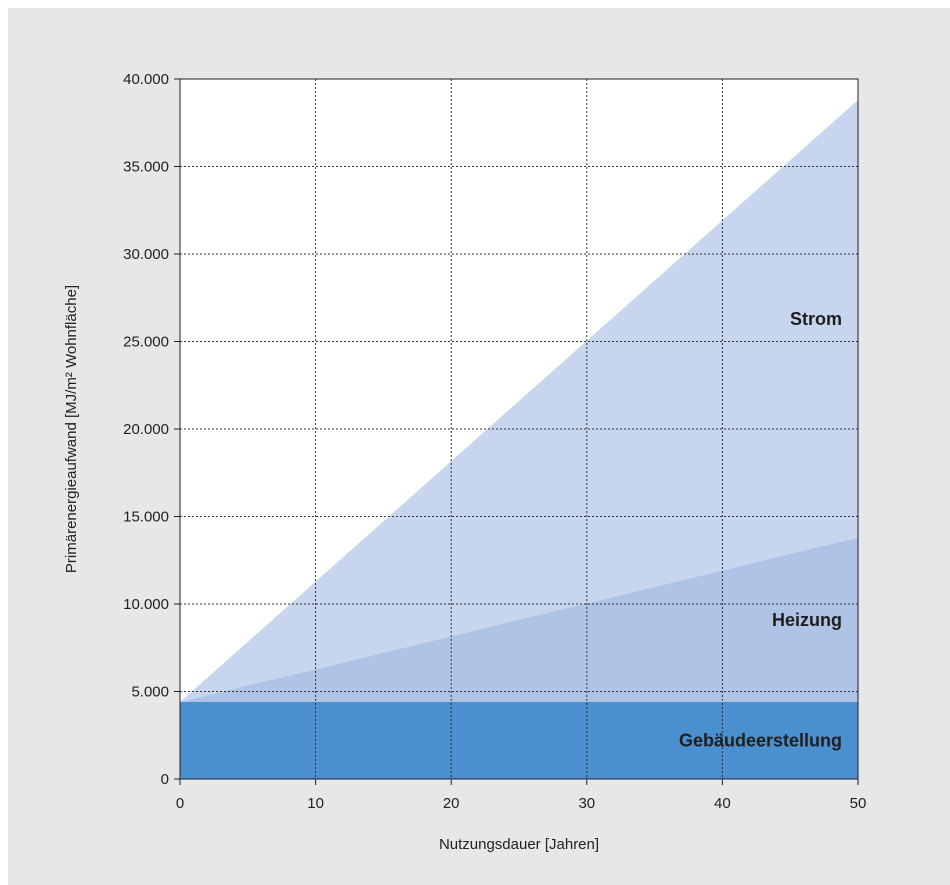 This screenshot has height=885, width=950. What do you see at coordinates (519, 740) in the screenshot?
I see `area-geb-udeerstellung` at bounding box center [519, 740].